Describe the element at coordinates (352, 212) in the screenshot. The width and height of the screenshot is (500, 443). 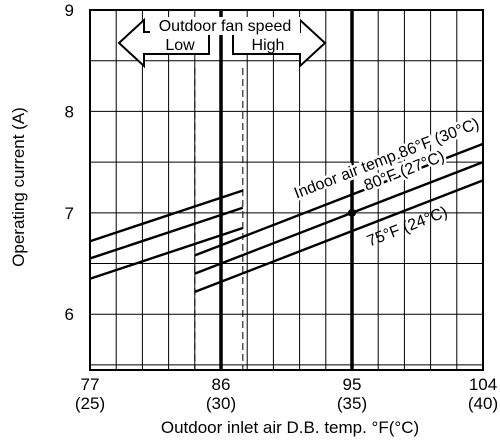
I see `data-point-marker` at that location.